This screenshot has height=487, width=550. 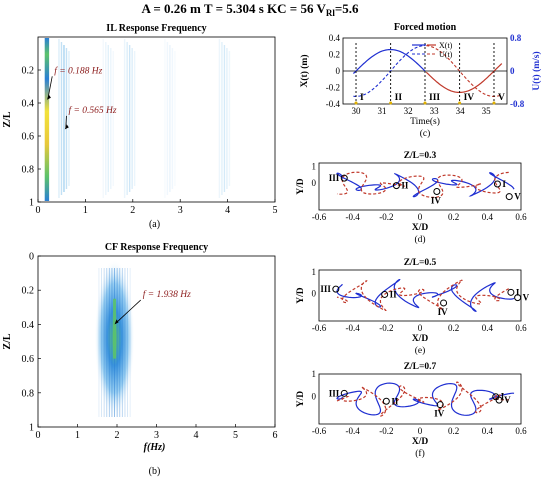 I want to click on y-tick-label: 0.8, so click(x=28, y=393).